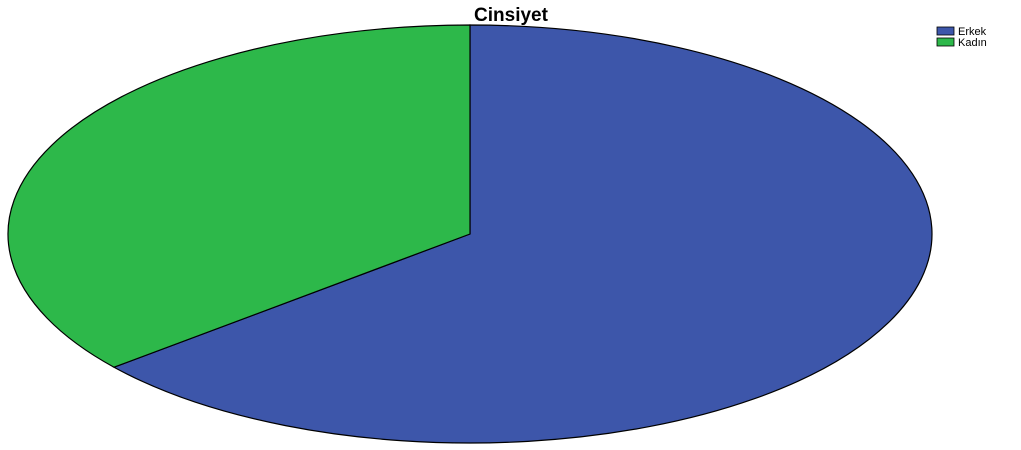 The height and width of the screenshot is (450, 1021). Describe the element at coordinates (511, 15) in the screenshot. I see `chart-title: Cinsiyet` at that location.